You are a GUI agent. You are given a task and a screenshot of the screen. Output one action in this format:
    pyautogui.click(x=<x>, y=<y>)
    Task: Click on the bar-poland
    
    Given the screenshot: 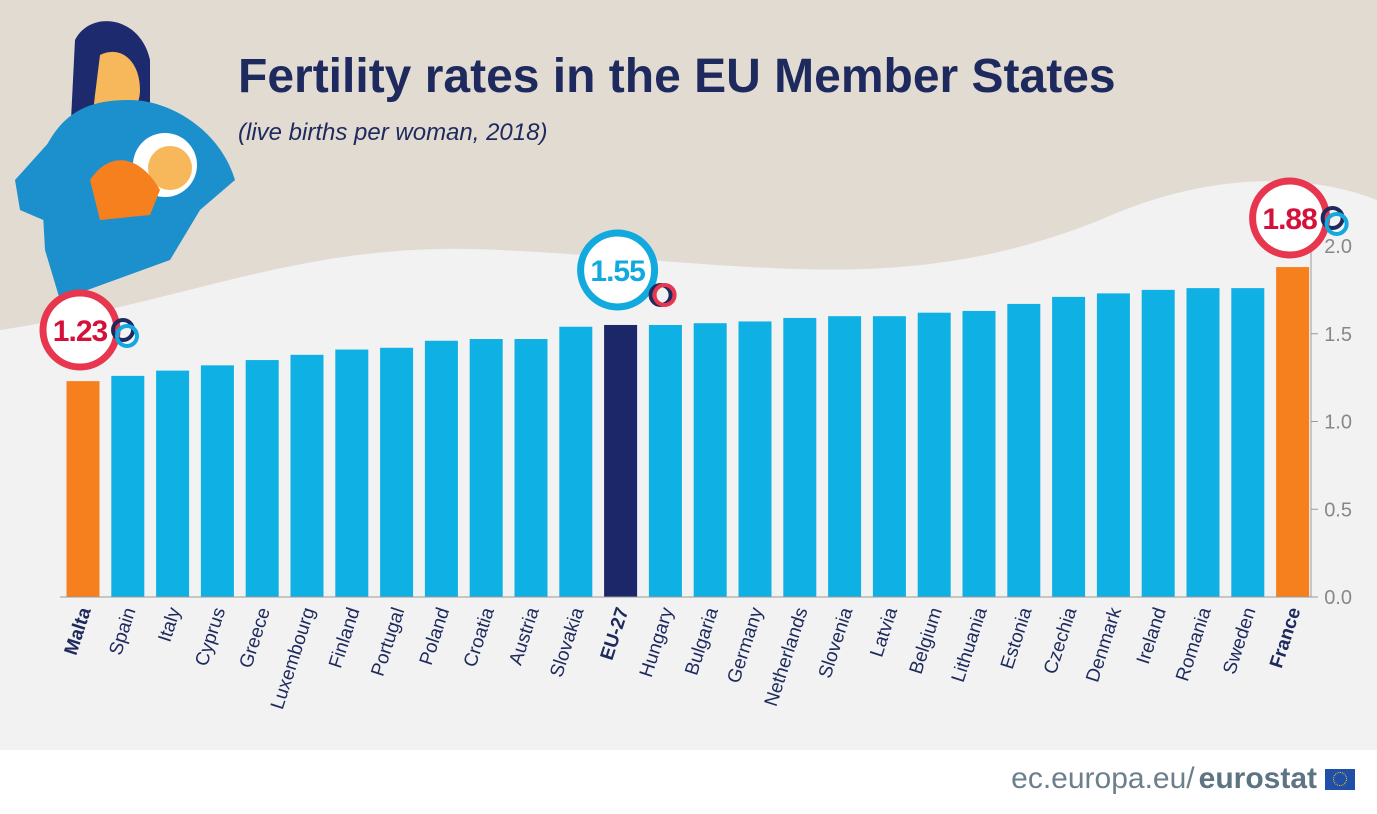 What is the action you would take?
    pyautogui.click(x=441, y=468)
    